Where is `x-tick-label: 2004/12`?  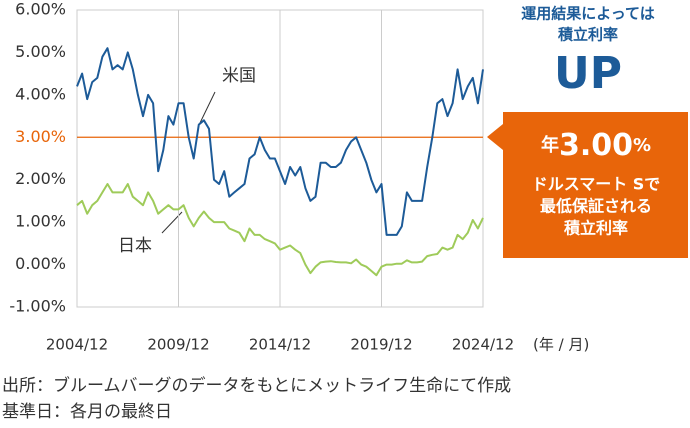 x-tick-label: 2004/12 is located at coordinates (77, 345).